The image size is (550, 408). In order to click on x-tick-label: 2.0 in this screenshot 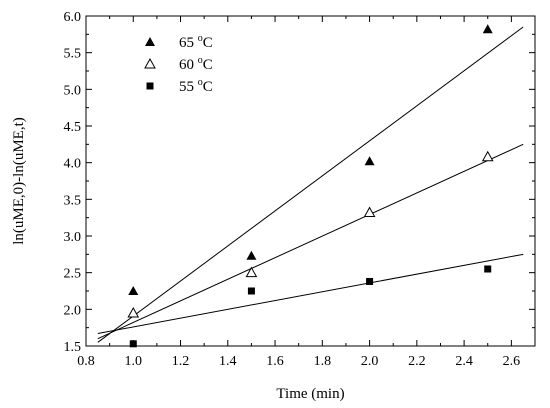, I will do `click(370, 361)`.